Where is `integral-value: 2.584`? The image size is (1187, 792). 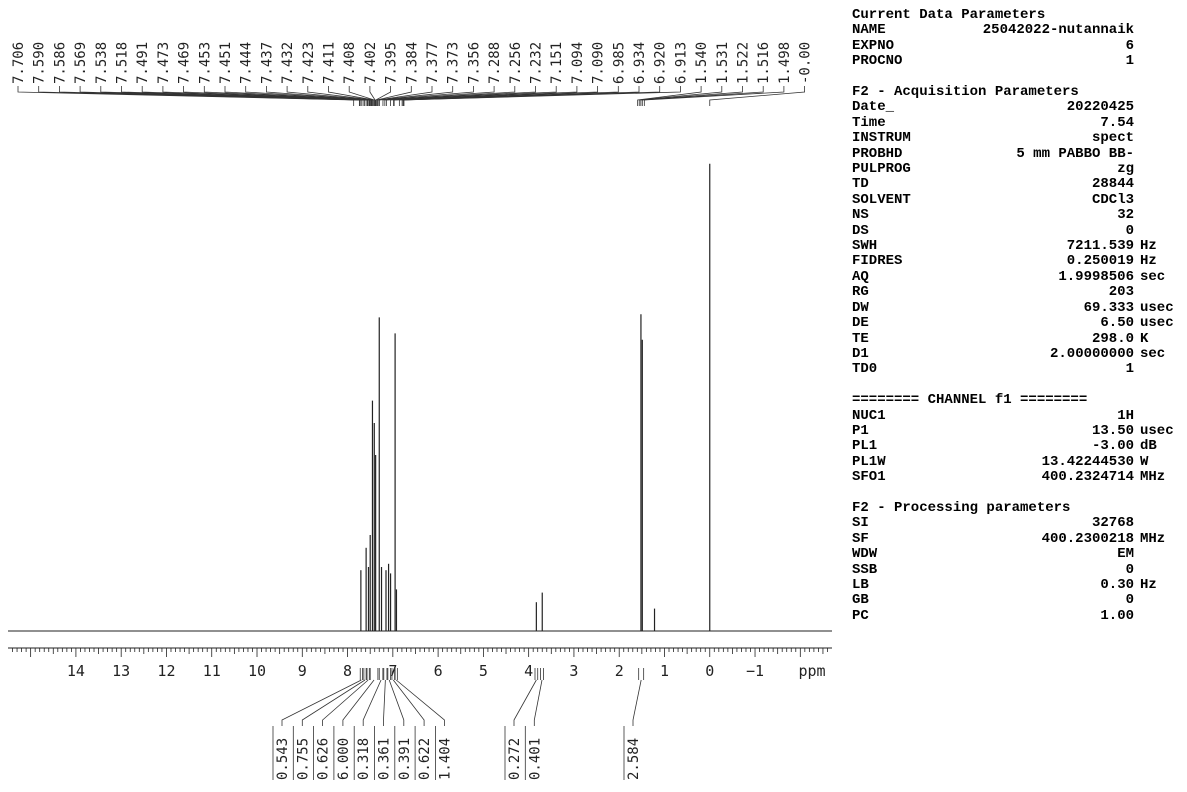
integral-value: 2.584 is located at coordinates (634, 759).